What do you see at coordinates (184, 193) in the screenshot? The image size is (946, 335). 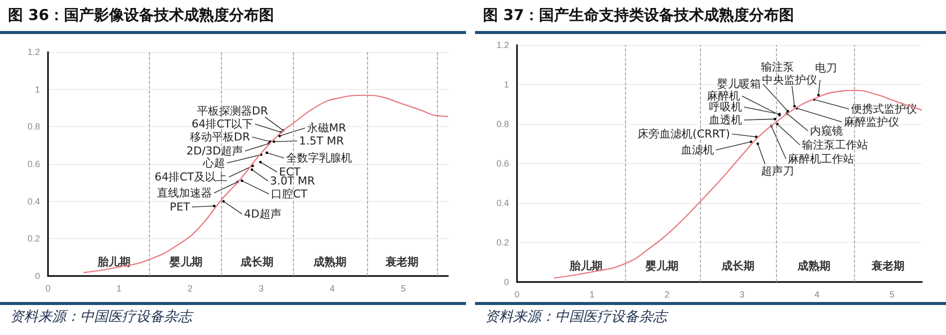 I see `annotation: 直线加速器` at bounding box center [184, 193].